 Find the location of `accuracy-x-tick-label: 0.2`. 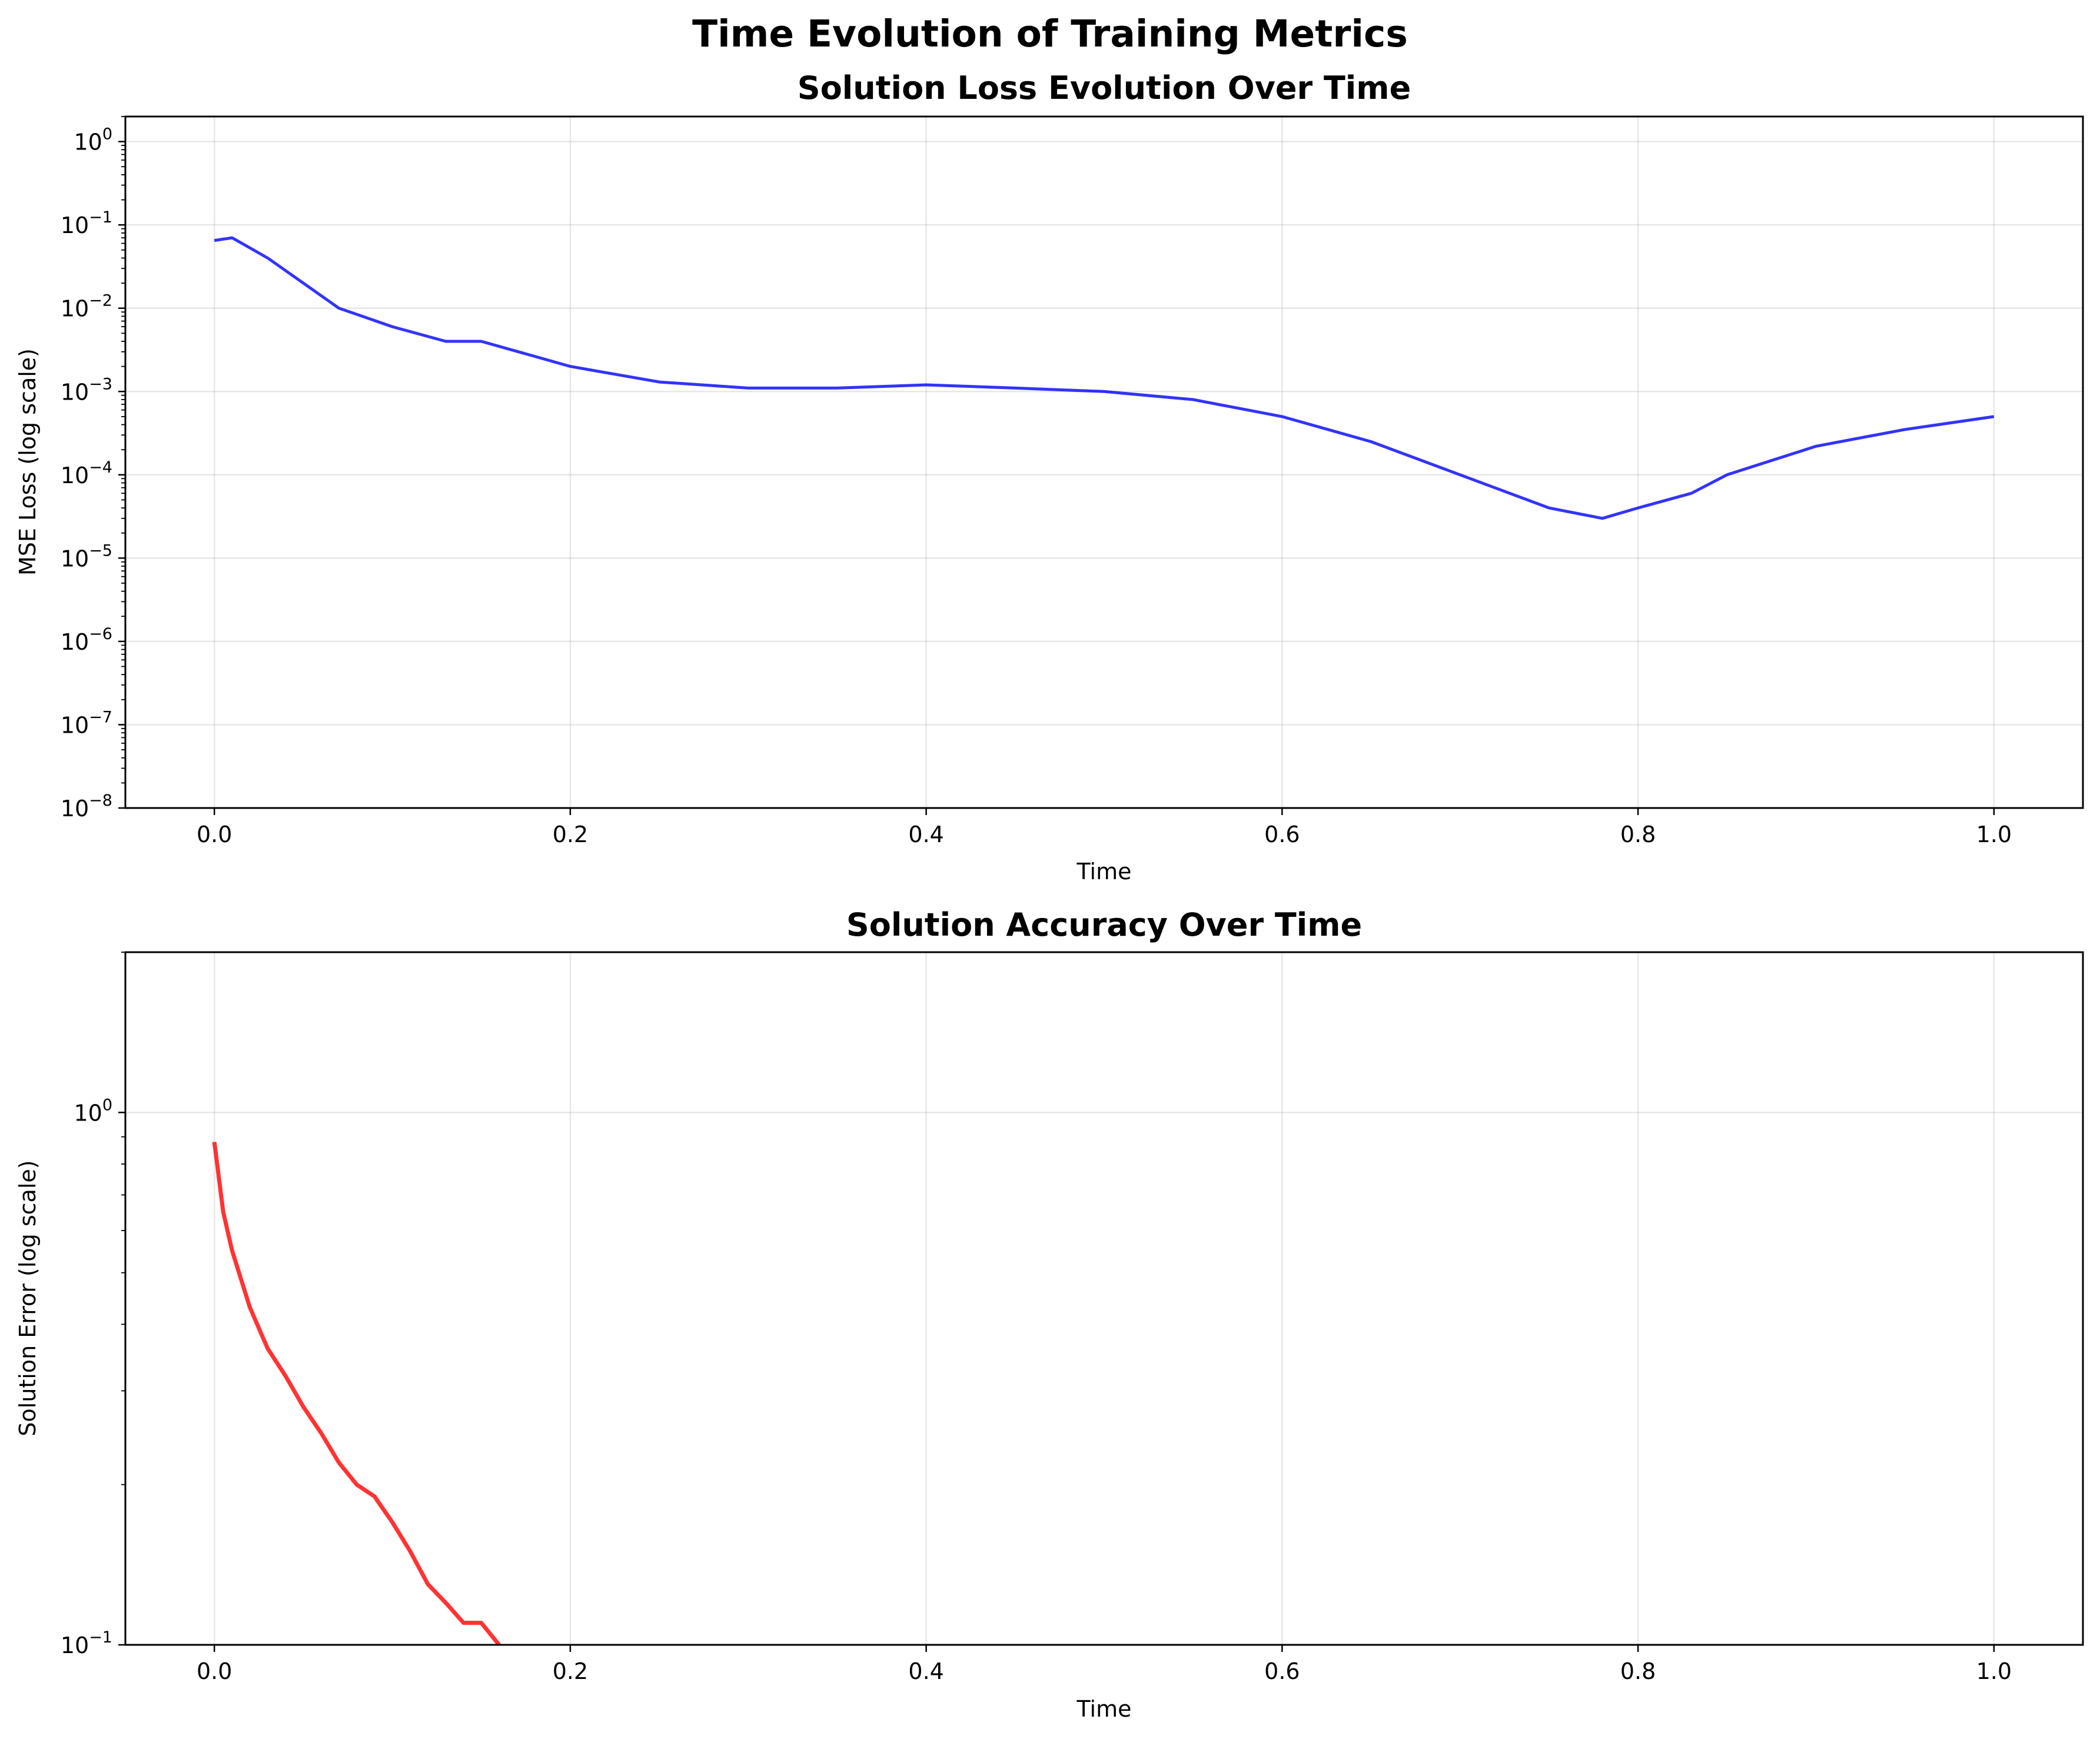

accuracy-x-tick-label: 0.2 is located at coordinates (570, 1671).